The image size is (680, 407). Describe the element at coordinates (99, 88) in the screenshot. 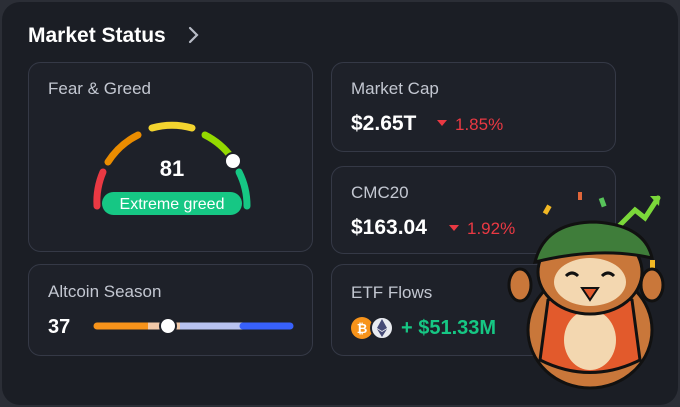

I see `card-title: Fear & Greed` at that location.